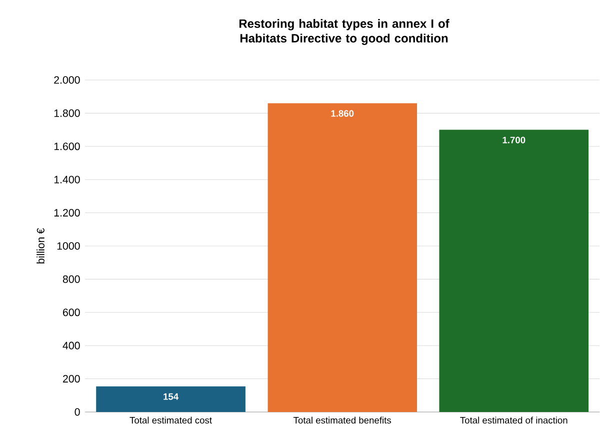  I want to click on y-tick-label: 1.200, so click(67, 213).